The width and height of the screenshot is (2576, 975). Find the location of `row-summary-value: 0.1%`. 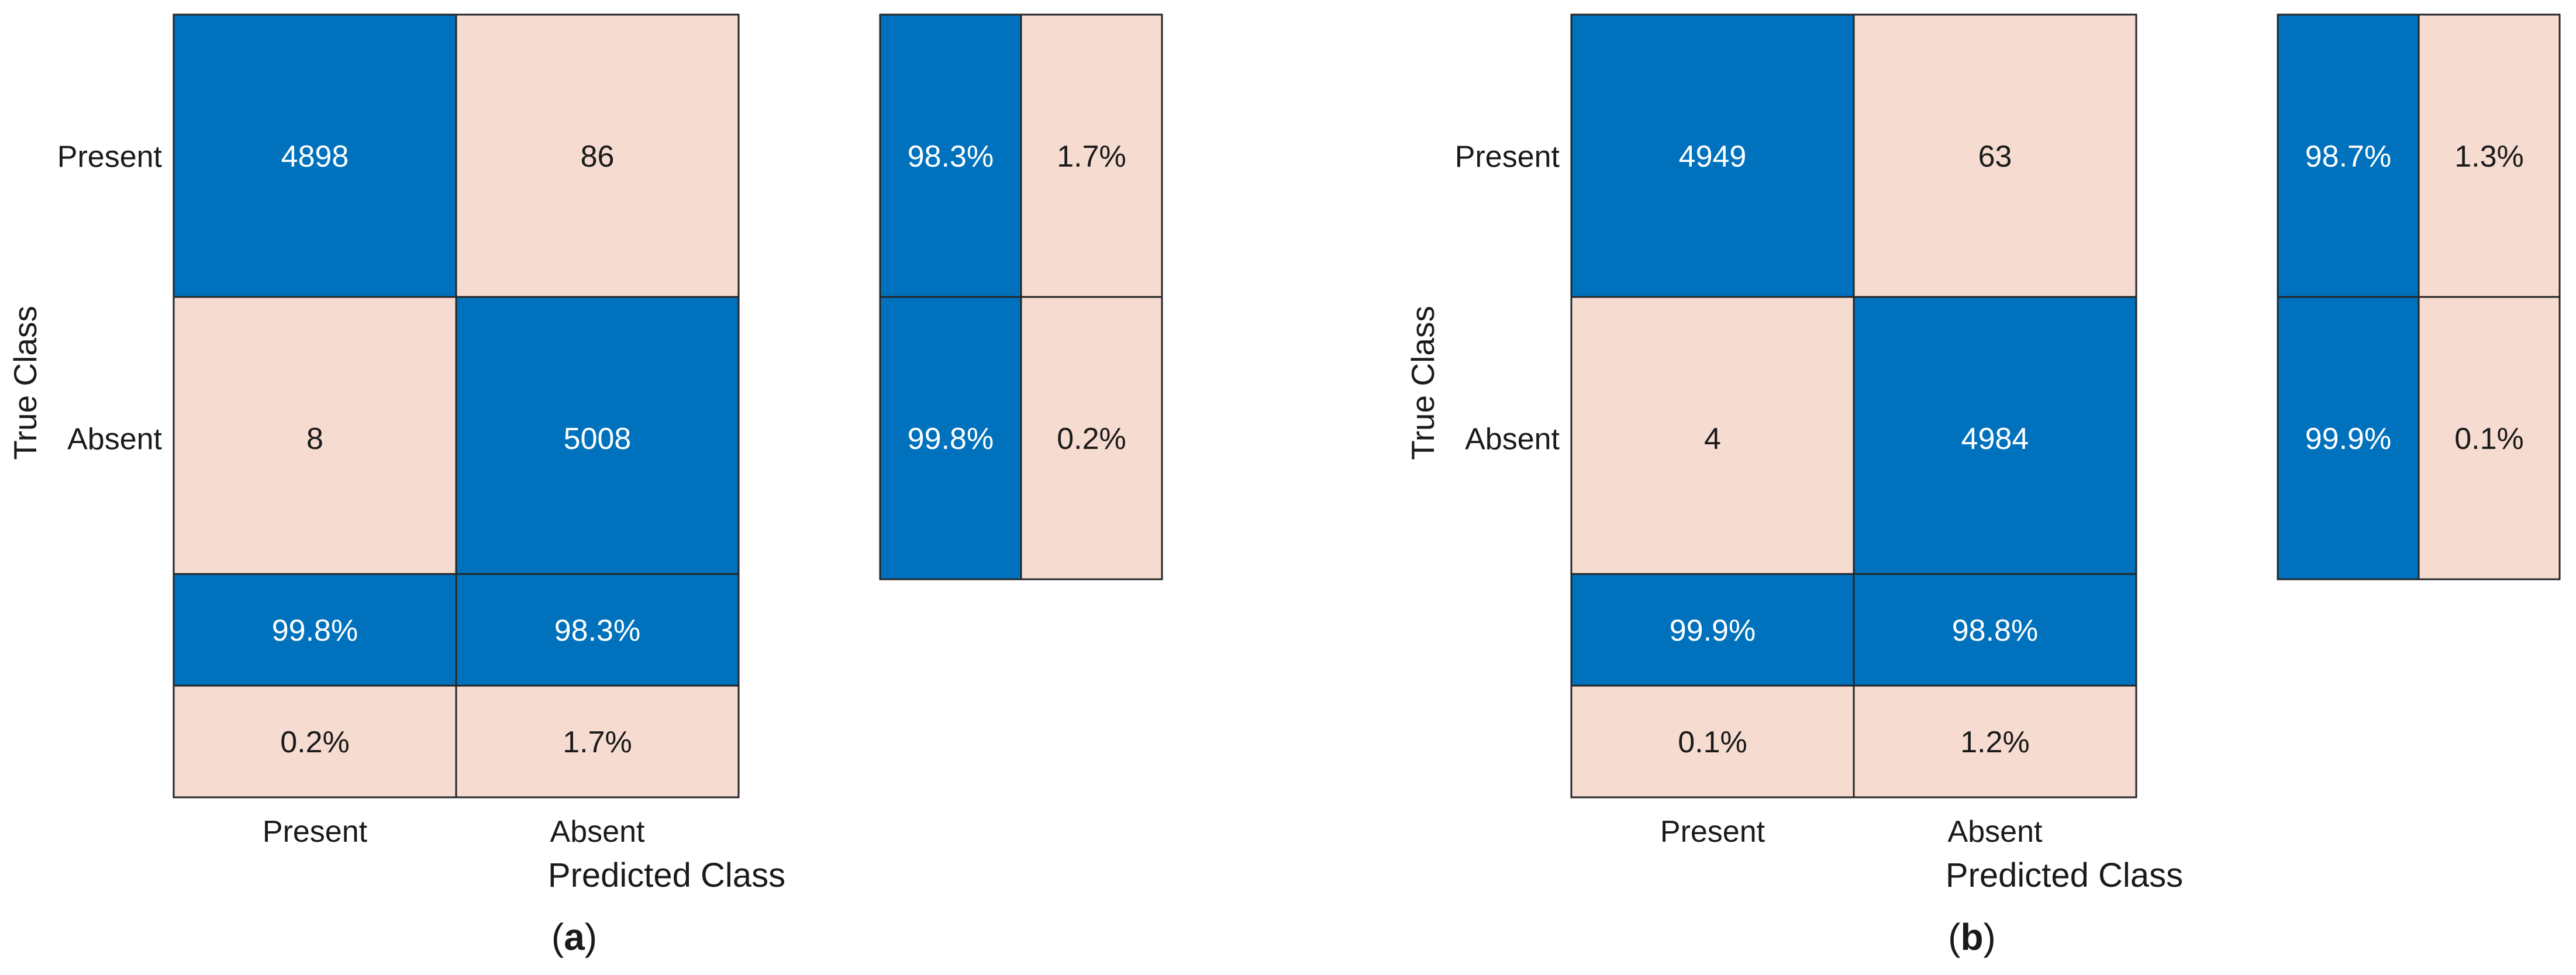

row-summary-value: 0.1% is located at coordinates (2489, 439).